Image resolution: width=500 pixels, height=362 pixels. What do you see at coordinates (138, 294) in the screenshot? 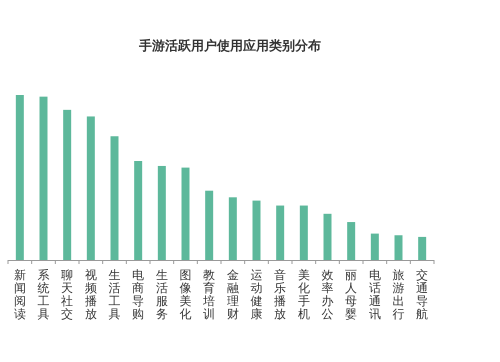
I see `x-tick-label: 电商导购` at bounding box center [138, 294].